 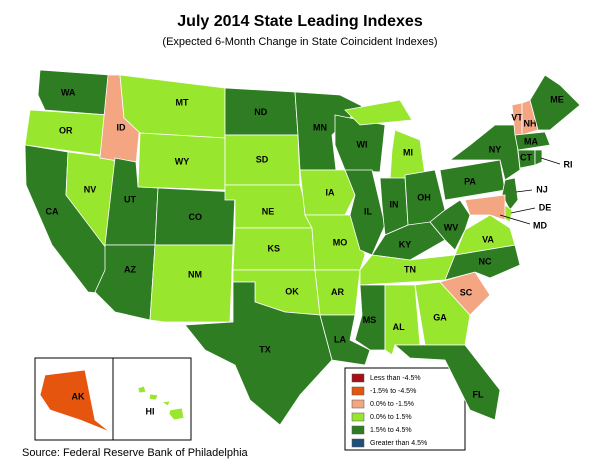 I want to click on state-label: NC, so click(x=485, y=261).